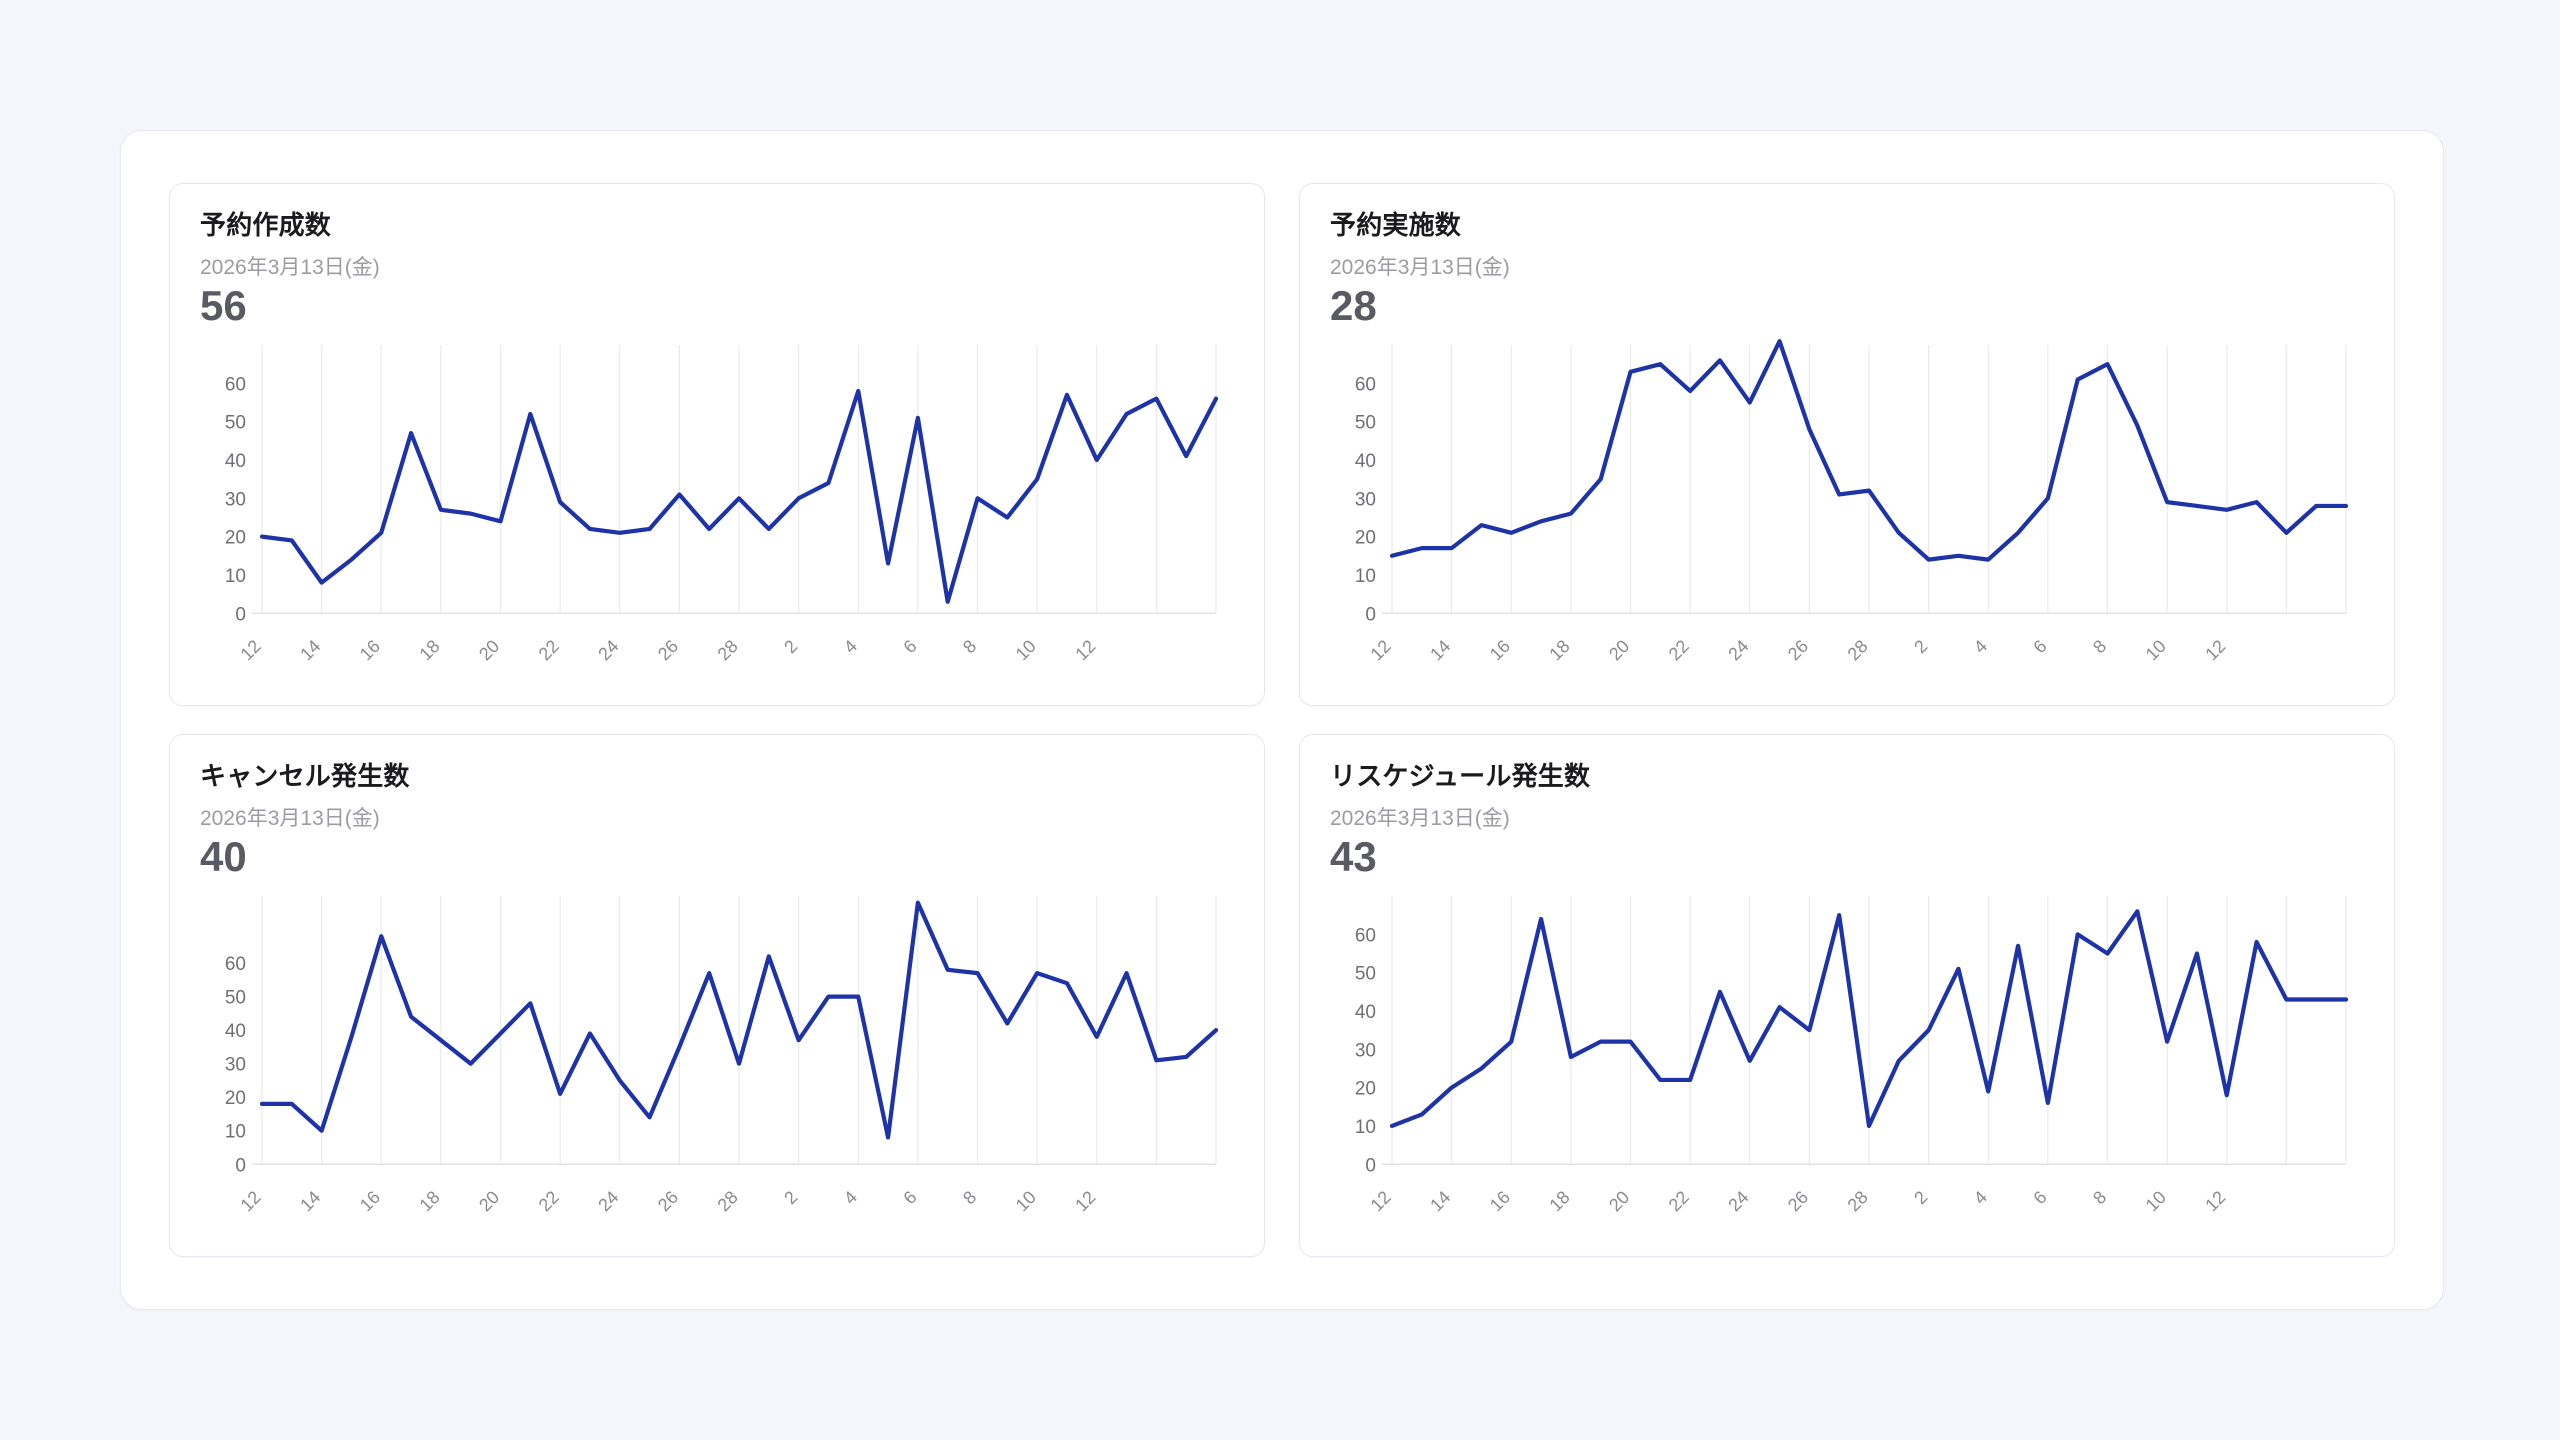 This screenshot has width=2560, height=1440. What do you see at coordinates (1353, 857) in the screenshot?
I see `card-value: 43` at bounding box center [1353, 857].